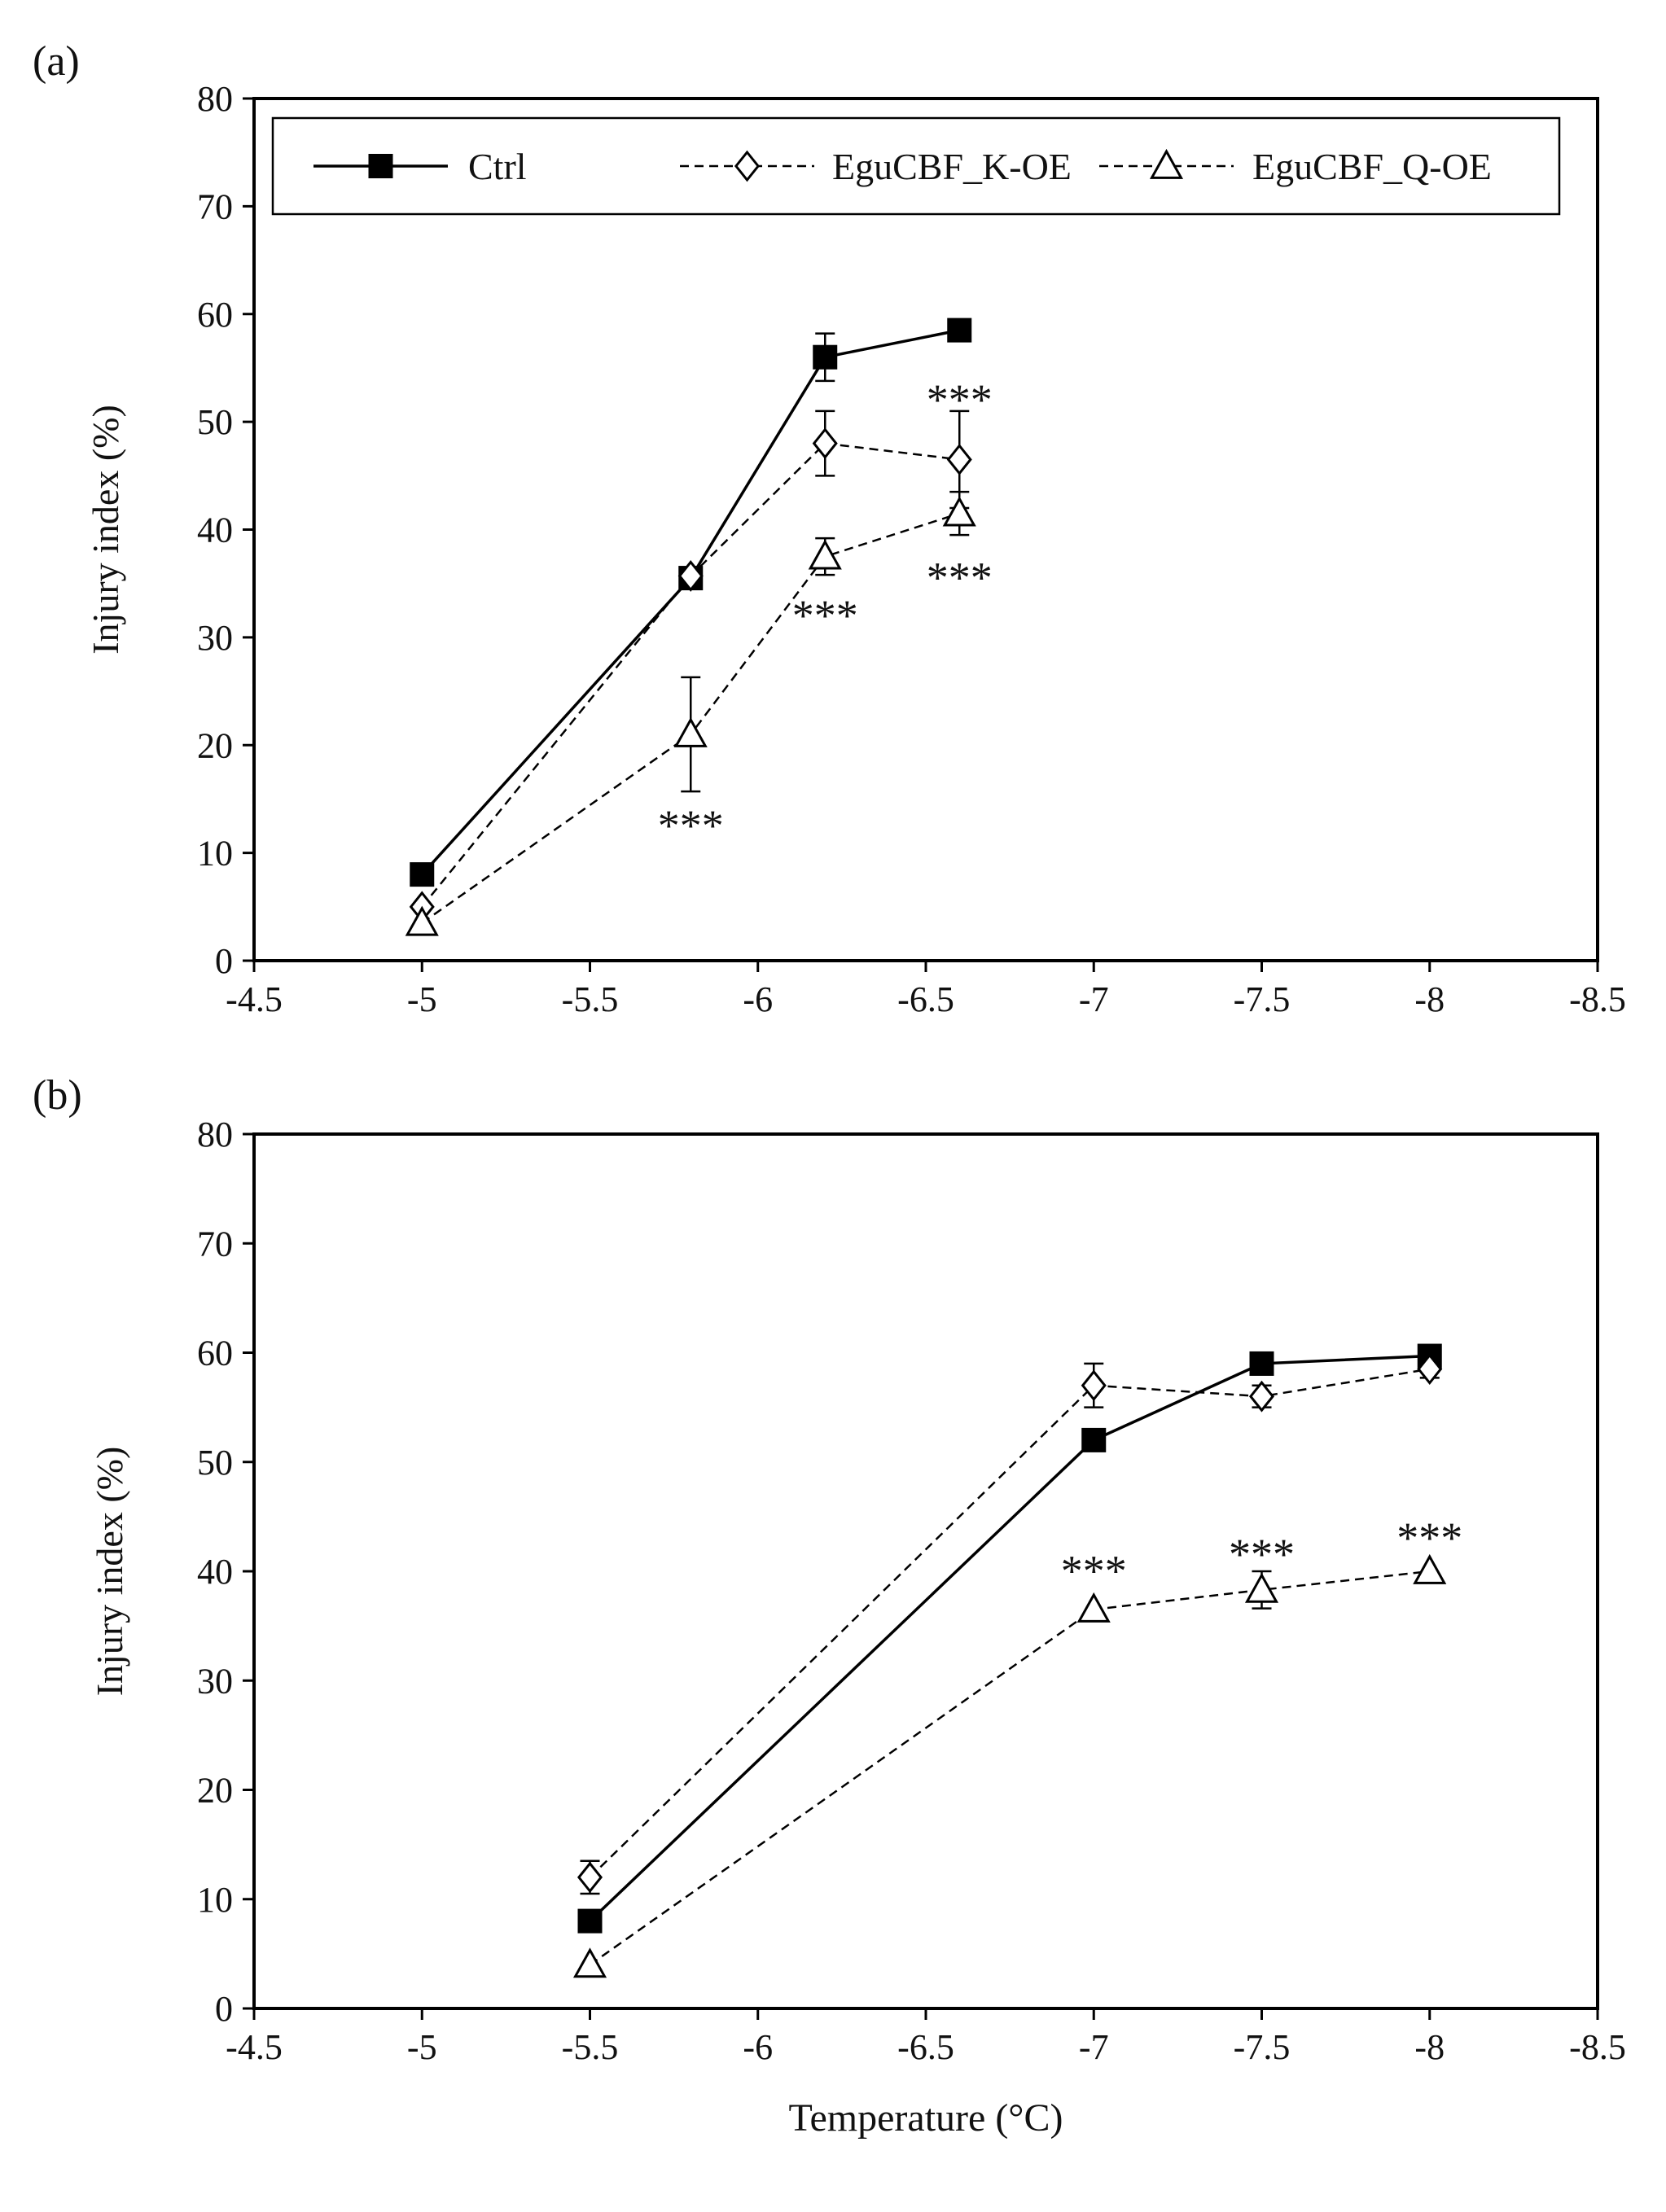 This screenshot has height=2212, width=1666. I want to click on legend-box, so click(916, 166).